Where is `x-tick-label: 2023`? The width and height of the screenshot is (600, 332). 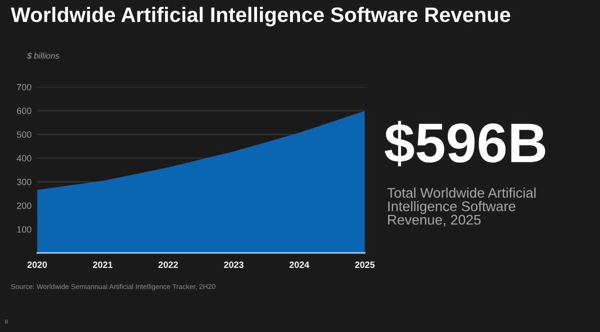
x-tick-label: 2023 is located at coordinates (234, 265).